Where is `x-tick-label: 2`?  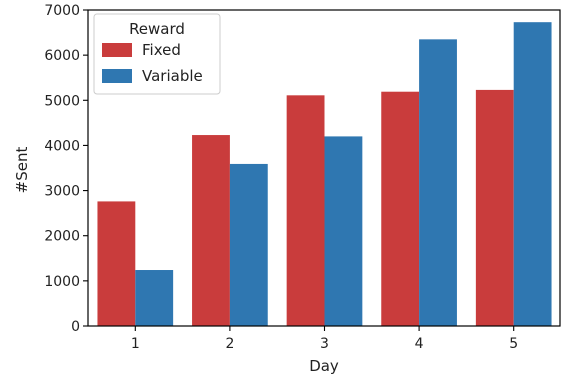
x-tick-label: 2 is located at coordinates (229, 344).